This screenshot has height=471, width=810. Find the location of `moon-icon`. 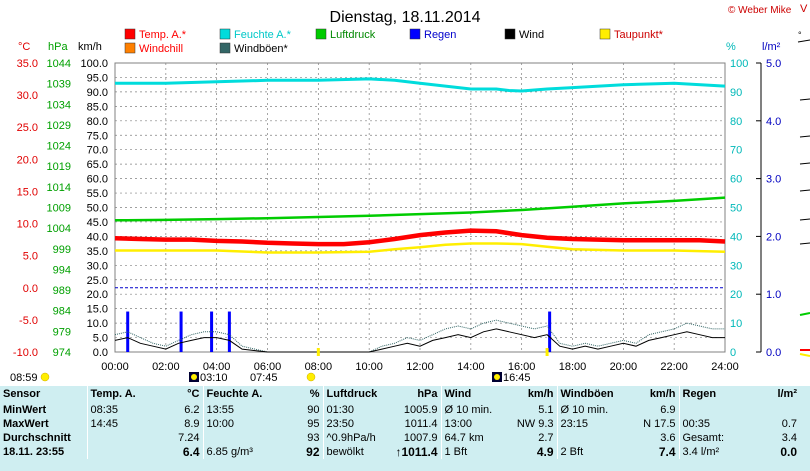

moon-icon is located at coordinates (497, 377).